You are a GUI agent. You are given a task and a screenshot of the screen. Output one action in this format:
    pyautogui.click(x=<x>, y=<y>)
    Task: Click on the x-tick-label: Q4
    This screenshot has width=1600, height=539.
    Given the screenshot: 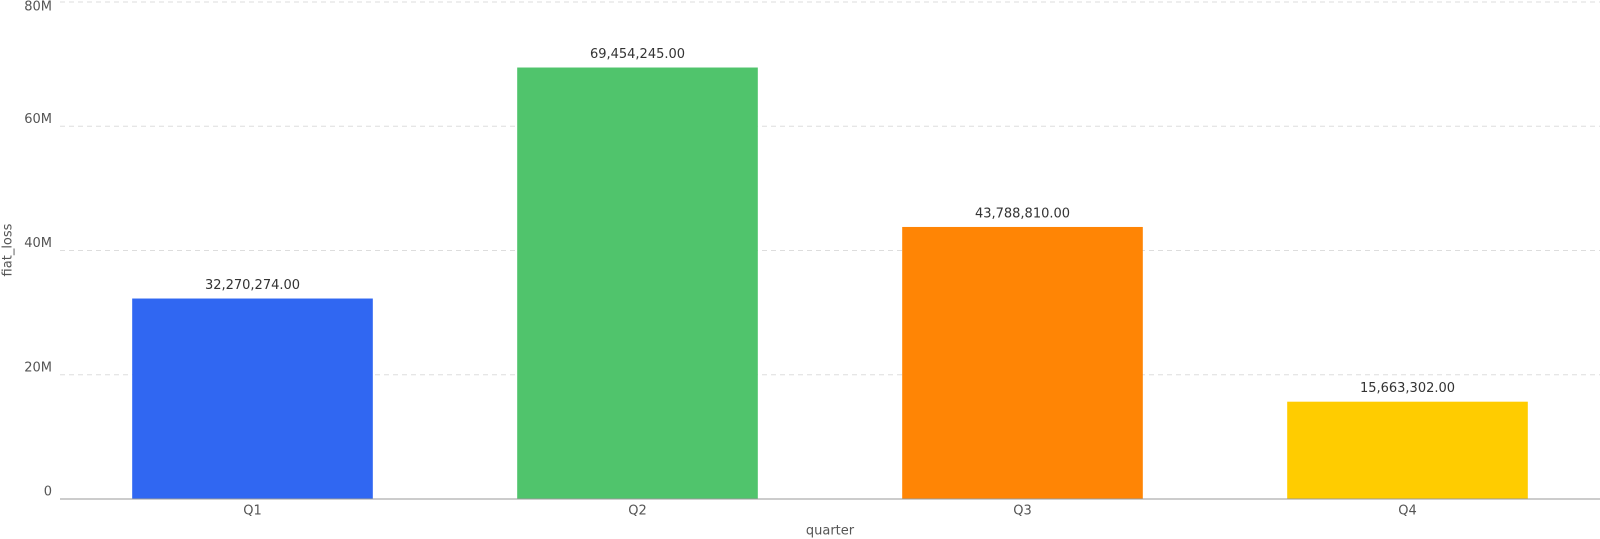 What is the action you would take?
    pyautogui.click(x=1407, y=511)
    